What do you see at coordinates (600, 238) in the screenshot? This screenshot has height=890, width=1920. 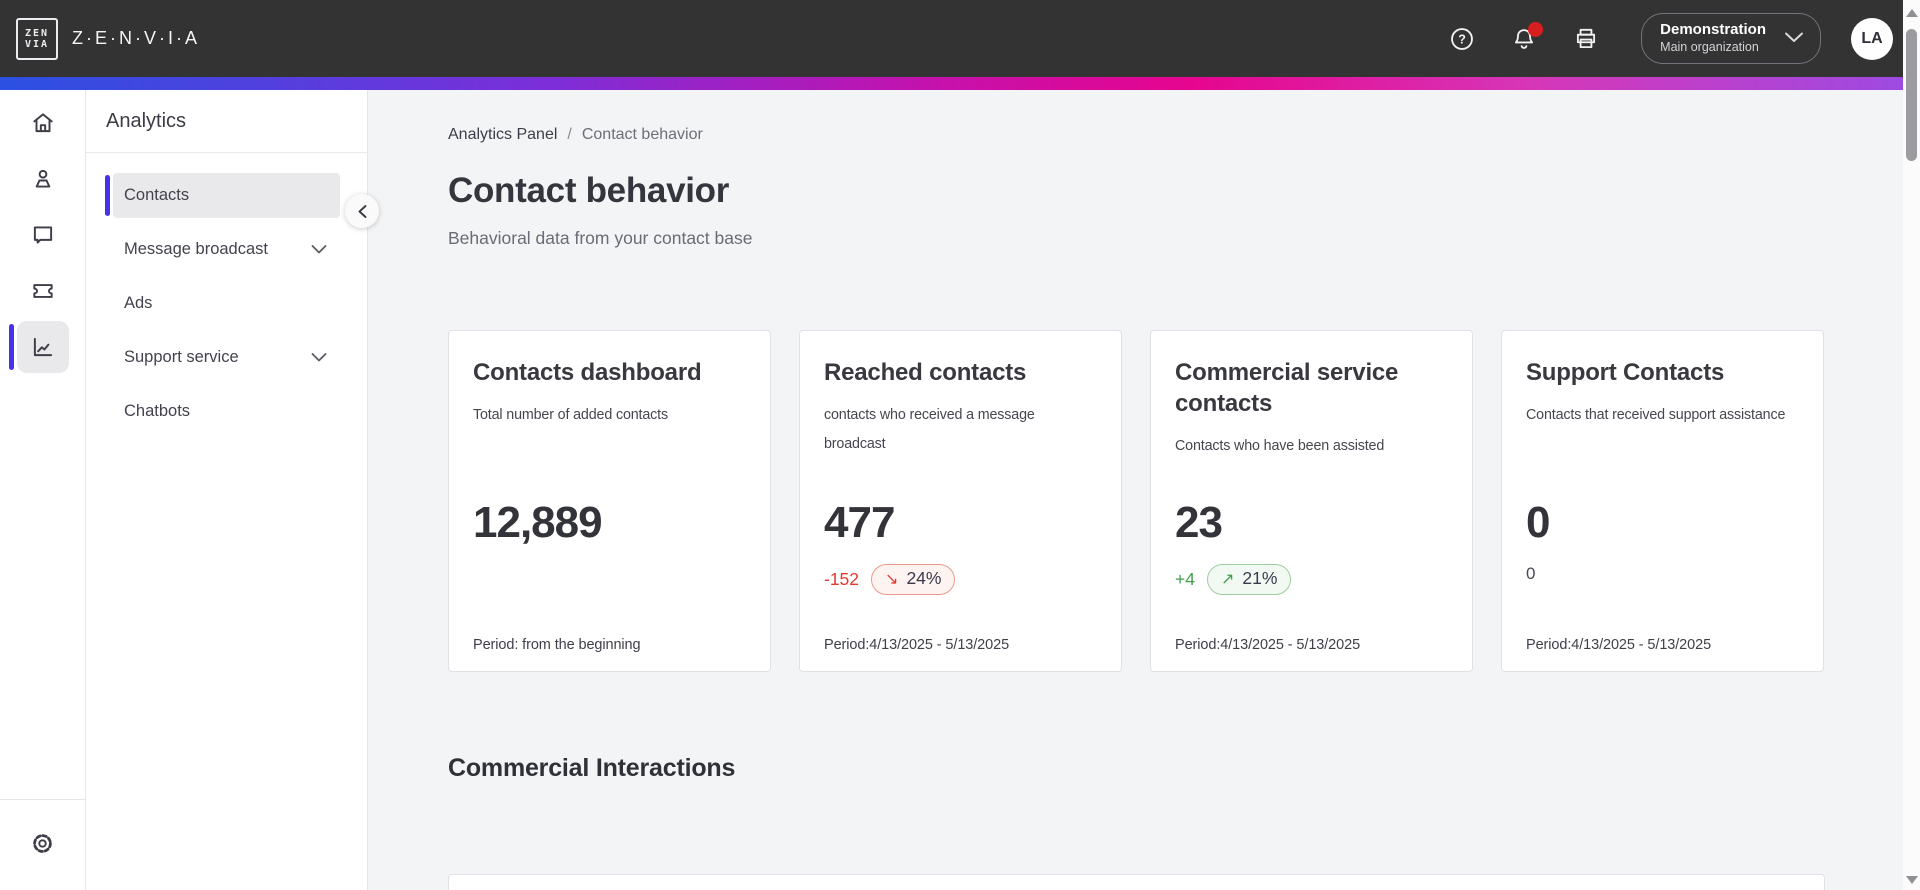 I see `page-subtitle: Behavioral data from your contact base` at bounding box center [600, 238].